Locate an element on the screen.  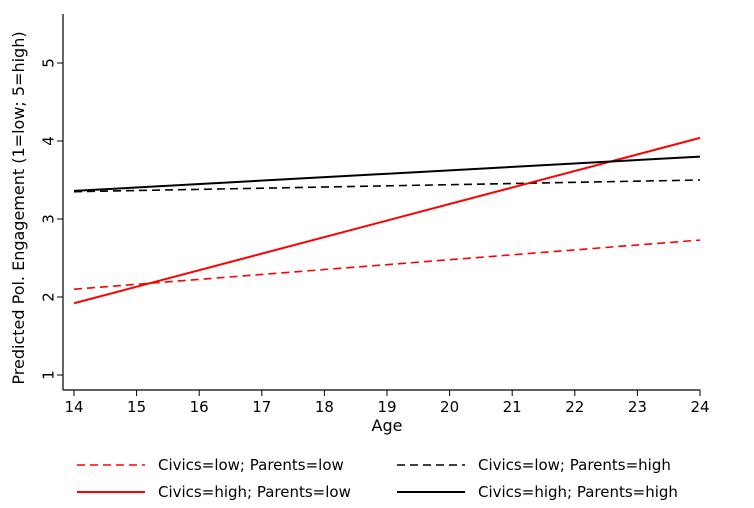
x-tick-label-19: 19 is located at coordinates (386, 407).